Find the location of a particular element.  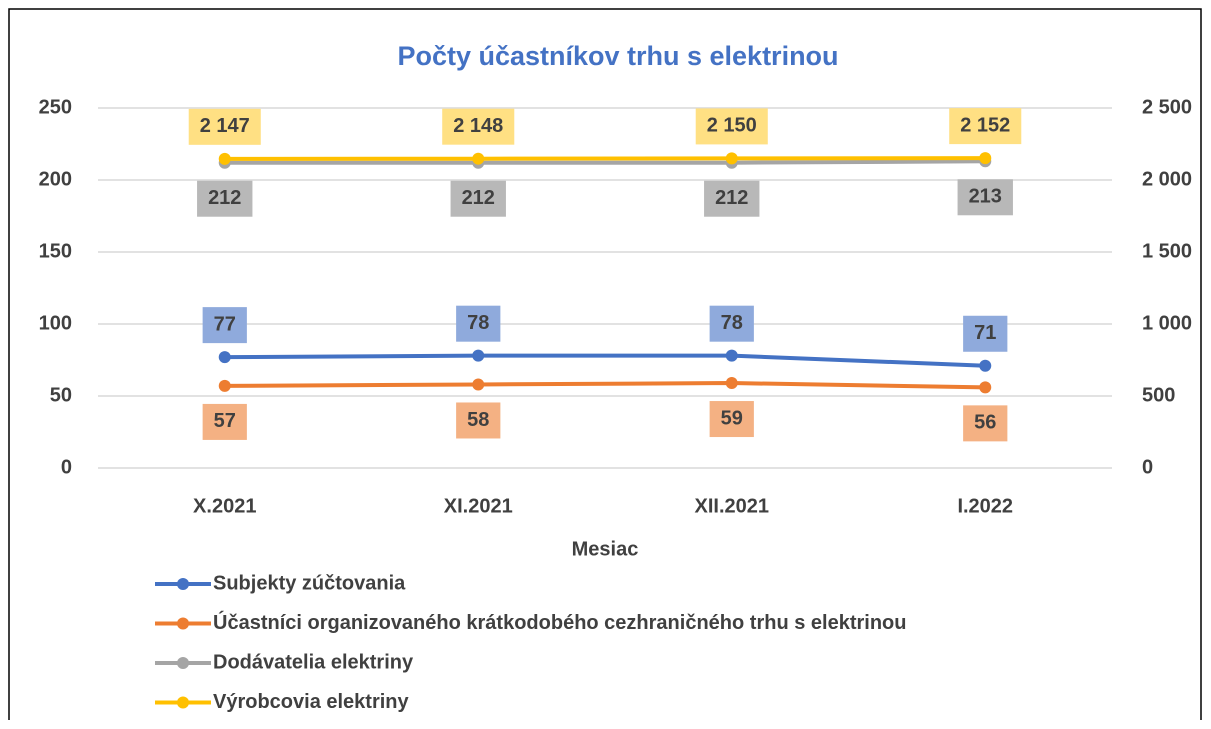

chart-title: Počty účastníkov trhu s elektrinou is located at coordinates (617, 56).